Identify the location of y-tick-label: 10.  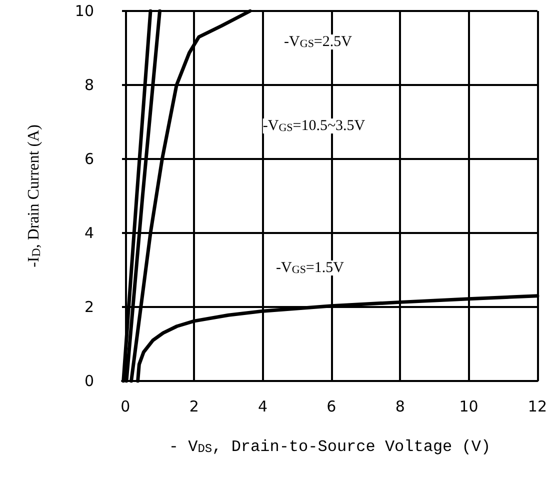
(84, 11).